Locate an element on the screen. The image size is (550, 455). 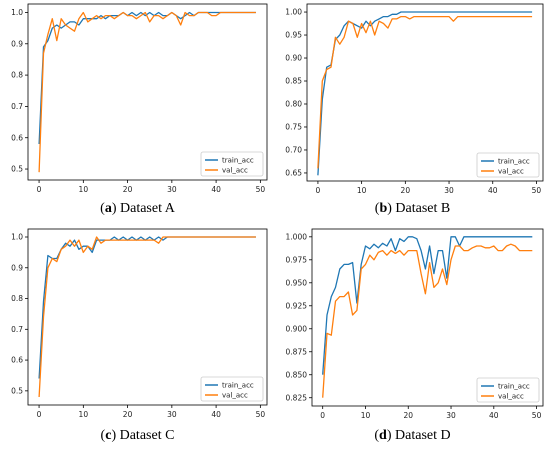
y-tick-label: 1.000 is located at coordinates (297, 236).